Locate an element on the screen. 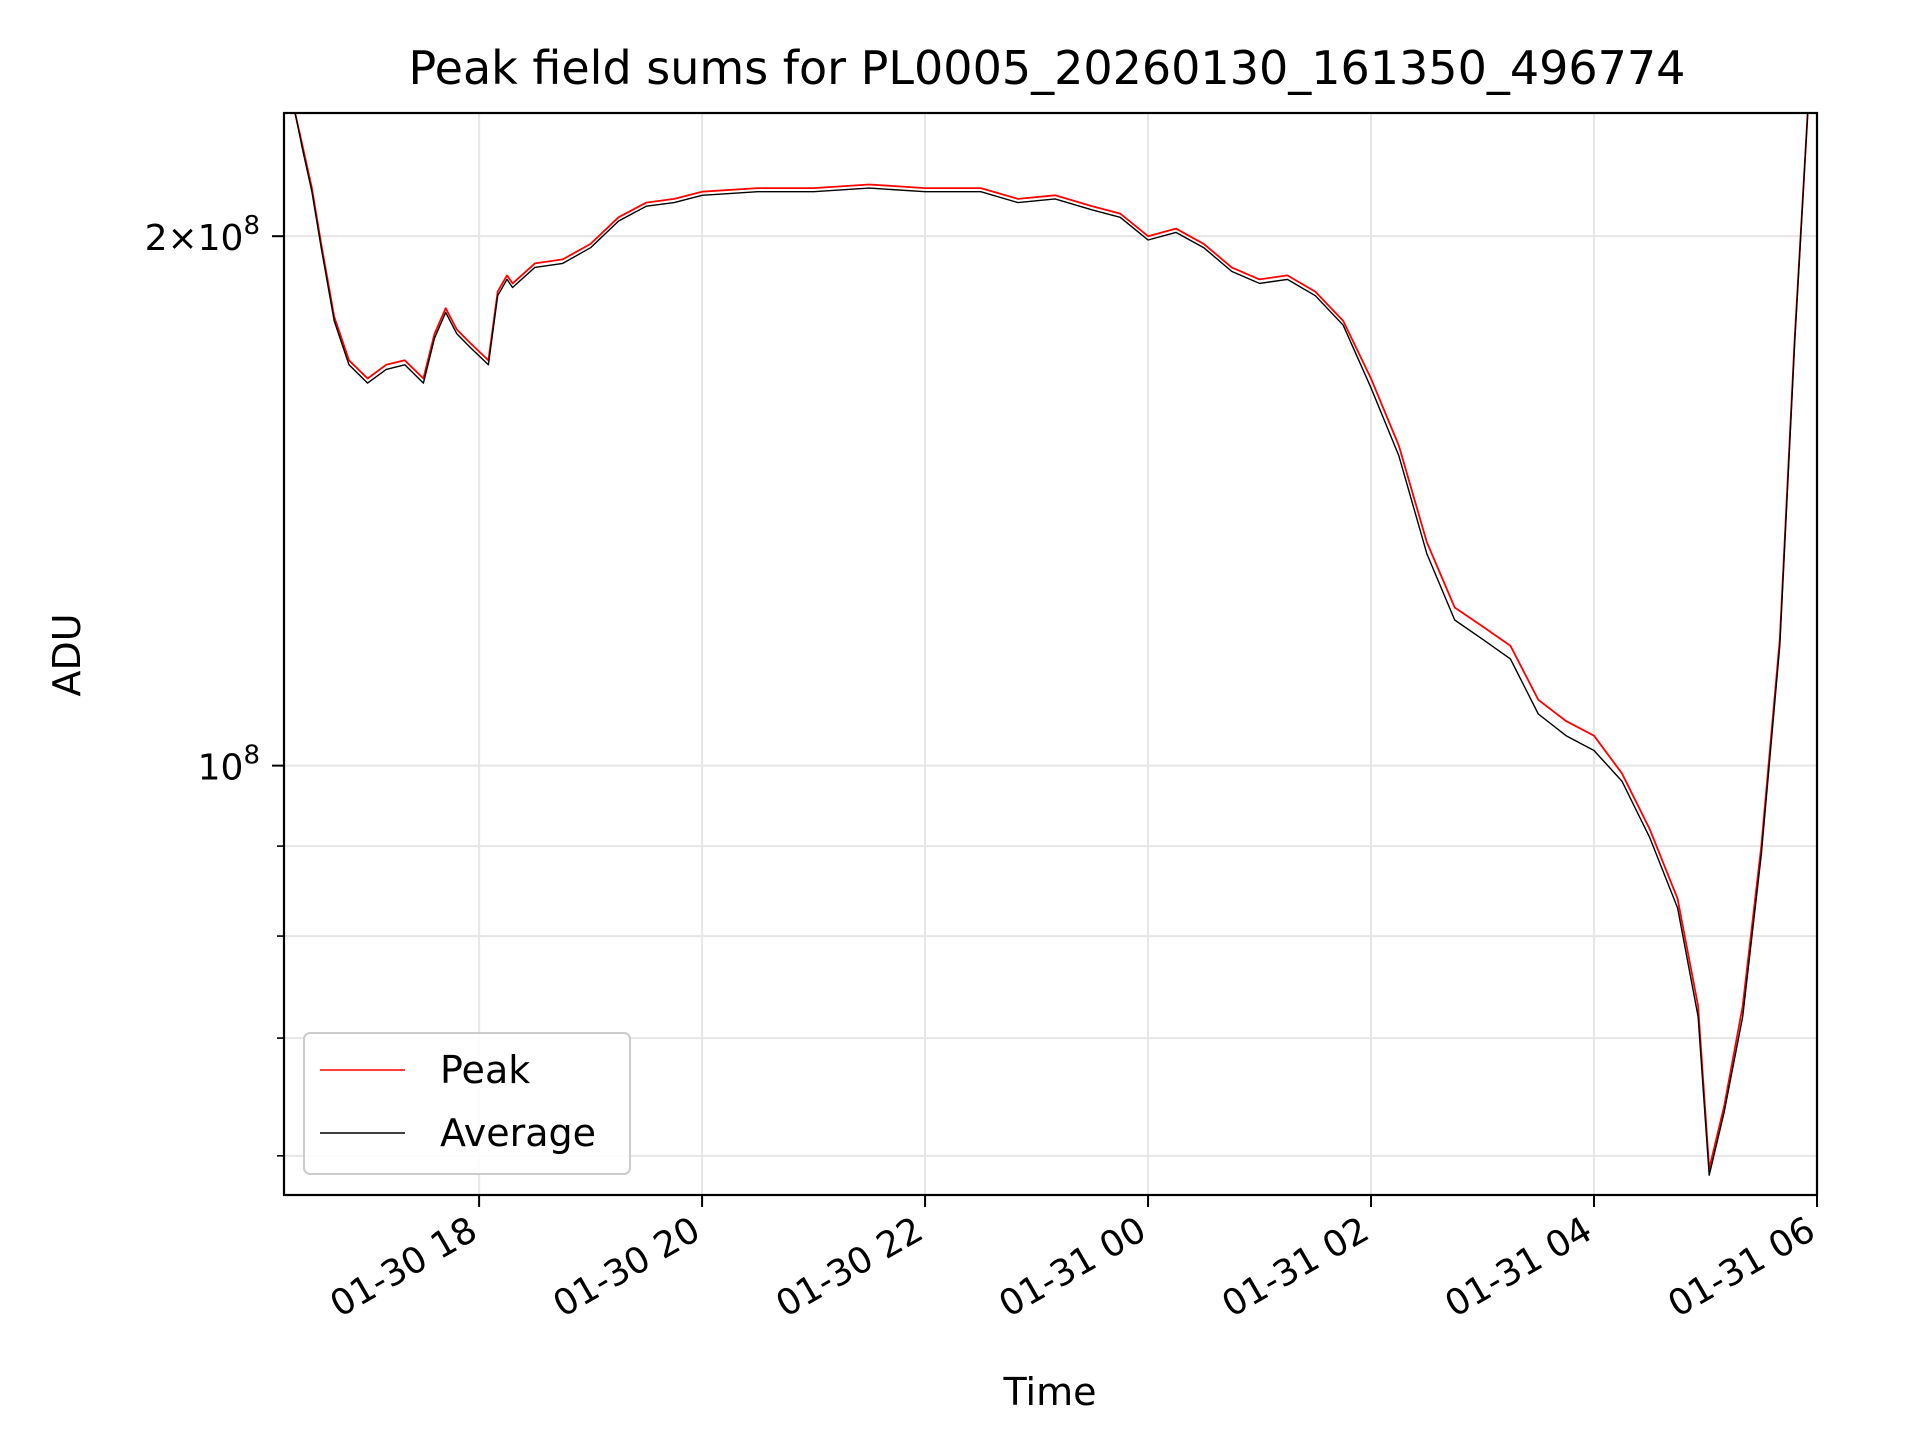 The width and height of the screenshot is (1920, 1440). legend: Peak Average is located at coordinates (467, 1103).